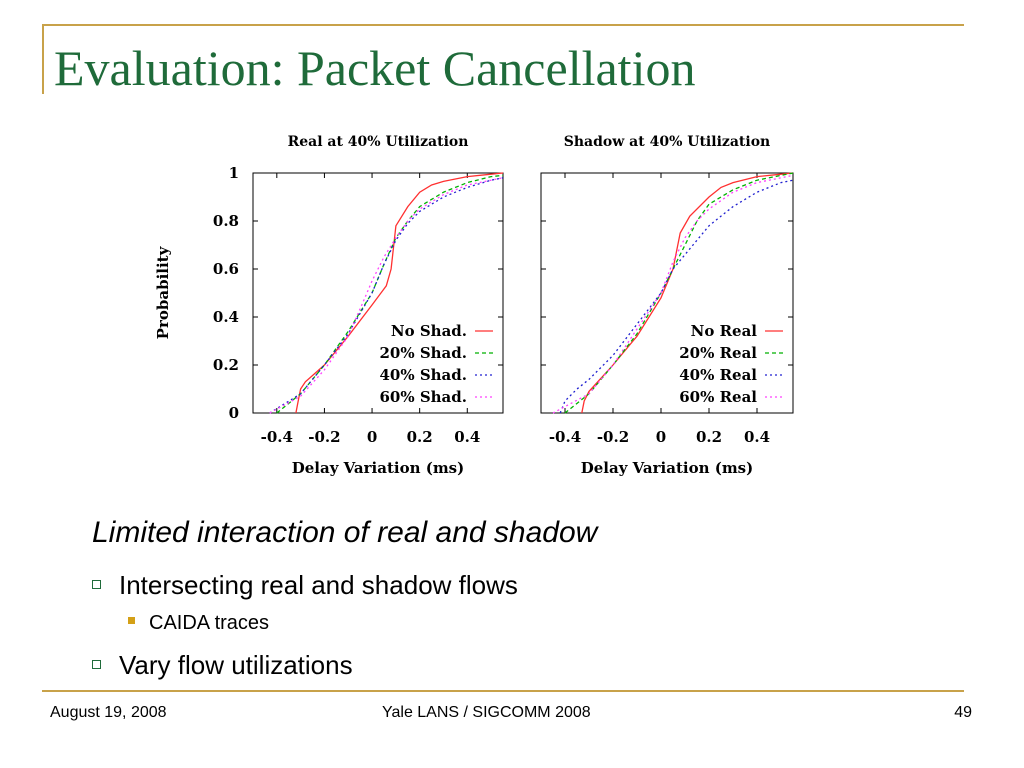 This screenshot has width=1024, height=768. What do you see at coordinates (486, 712) in the screenshot?
I see `footer-venue: Yale LANS / SIGCOMM 2008` at bounding box center [486, 712].